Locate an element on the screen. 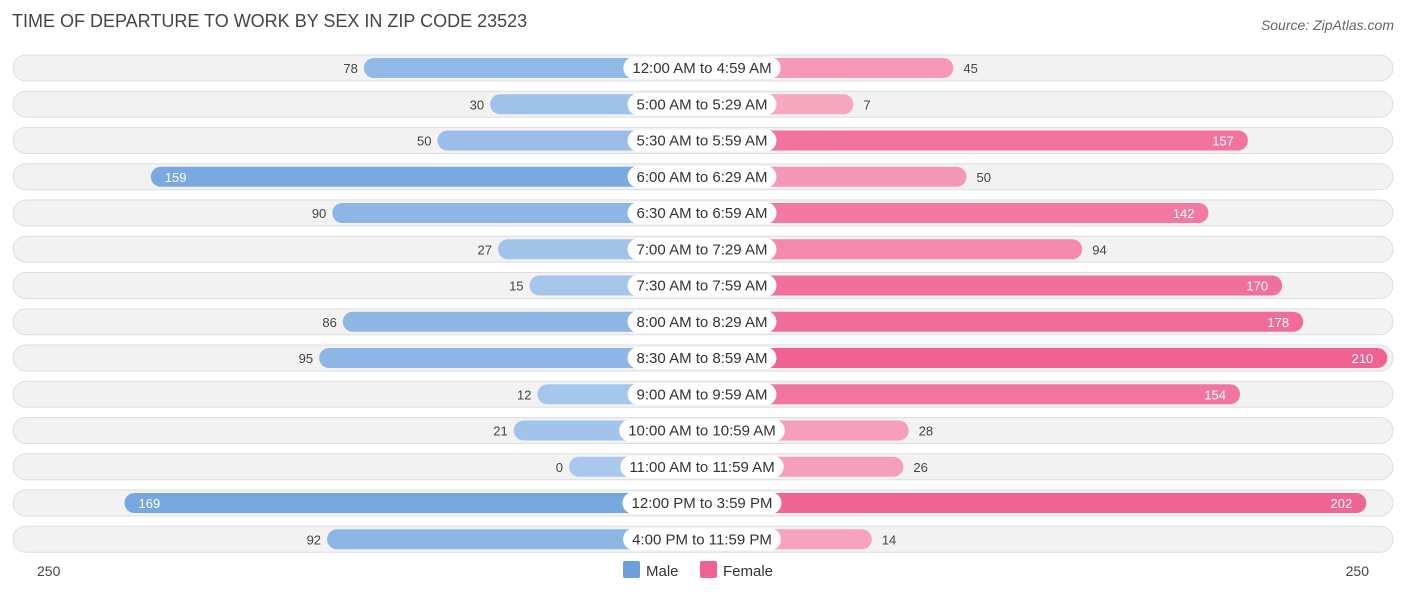 The width and height of the screenshot is (1406, 595). category-label: 8:00 AM to 8:29 AM is located at coordinates (702, 322).